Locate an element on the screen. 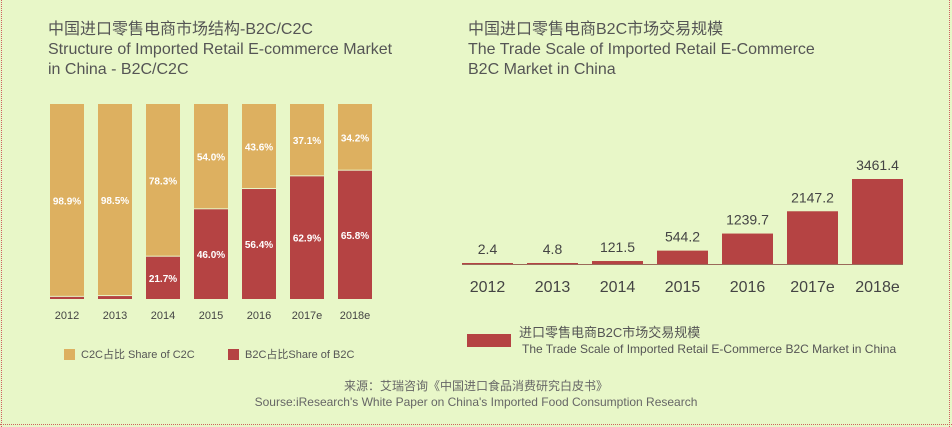  b2c-label: 56.4% is located at coordinates (259, 245).